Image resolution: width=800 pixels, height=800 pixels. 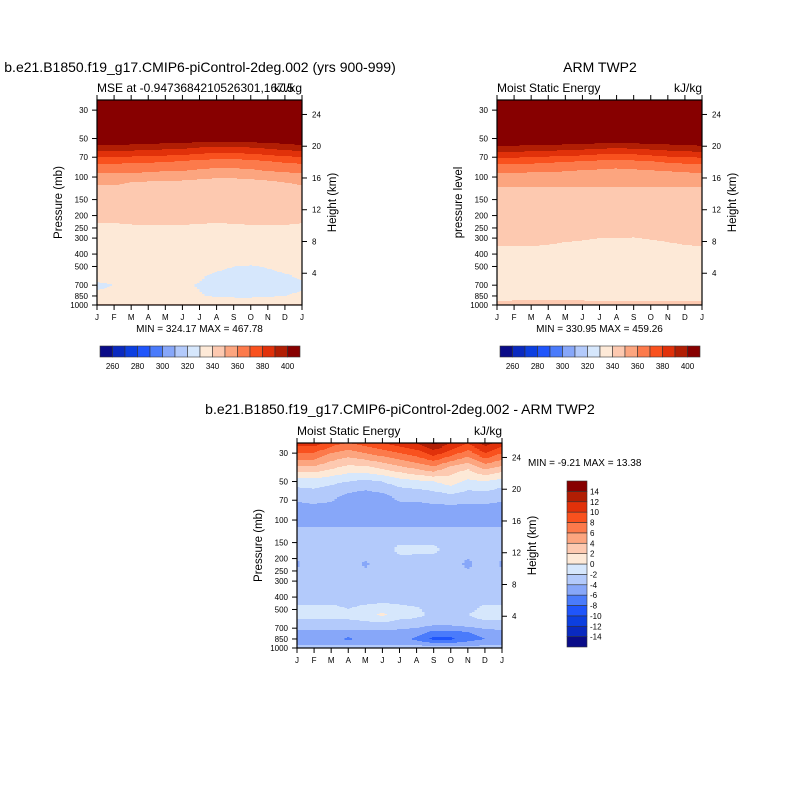 What do you see at coordinates (251, 317) in the screenshot?
I see `x-tick-label: O` at bounding box center [251, 317].